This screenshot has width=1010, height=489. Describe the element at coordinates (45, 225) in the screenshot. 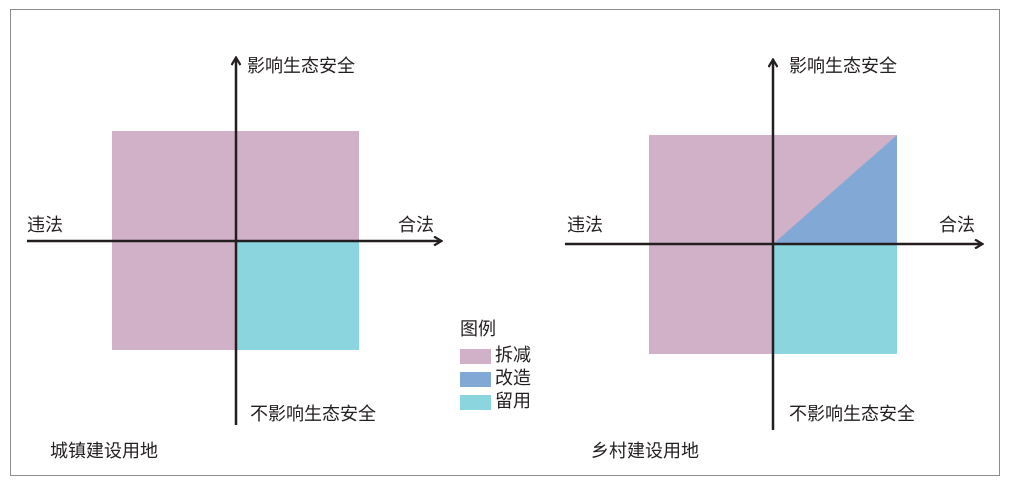

I see `left-axis-left-label: 违法` at that location.